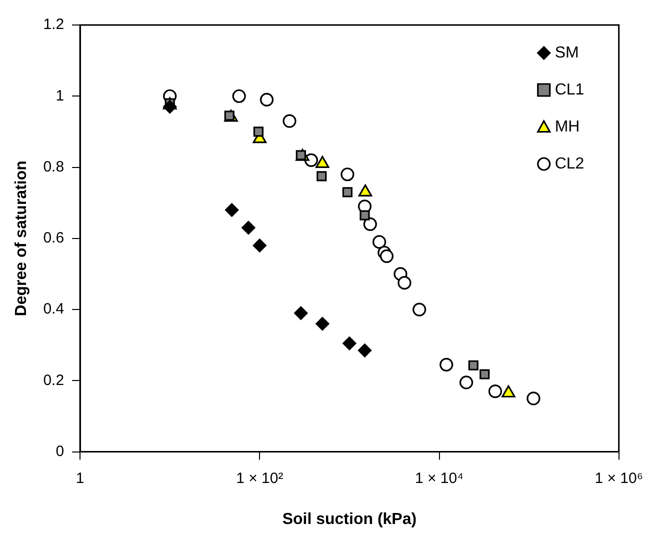 This screenshot has height=541, width=661. What do you see at coordinates (53, 25) in the screenshot?
I see `y-tick-label: 1.2` at bounding box center [53, 25].